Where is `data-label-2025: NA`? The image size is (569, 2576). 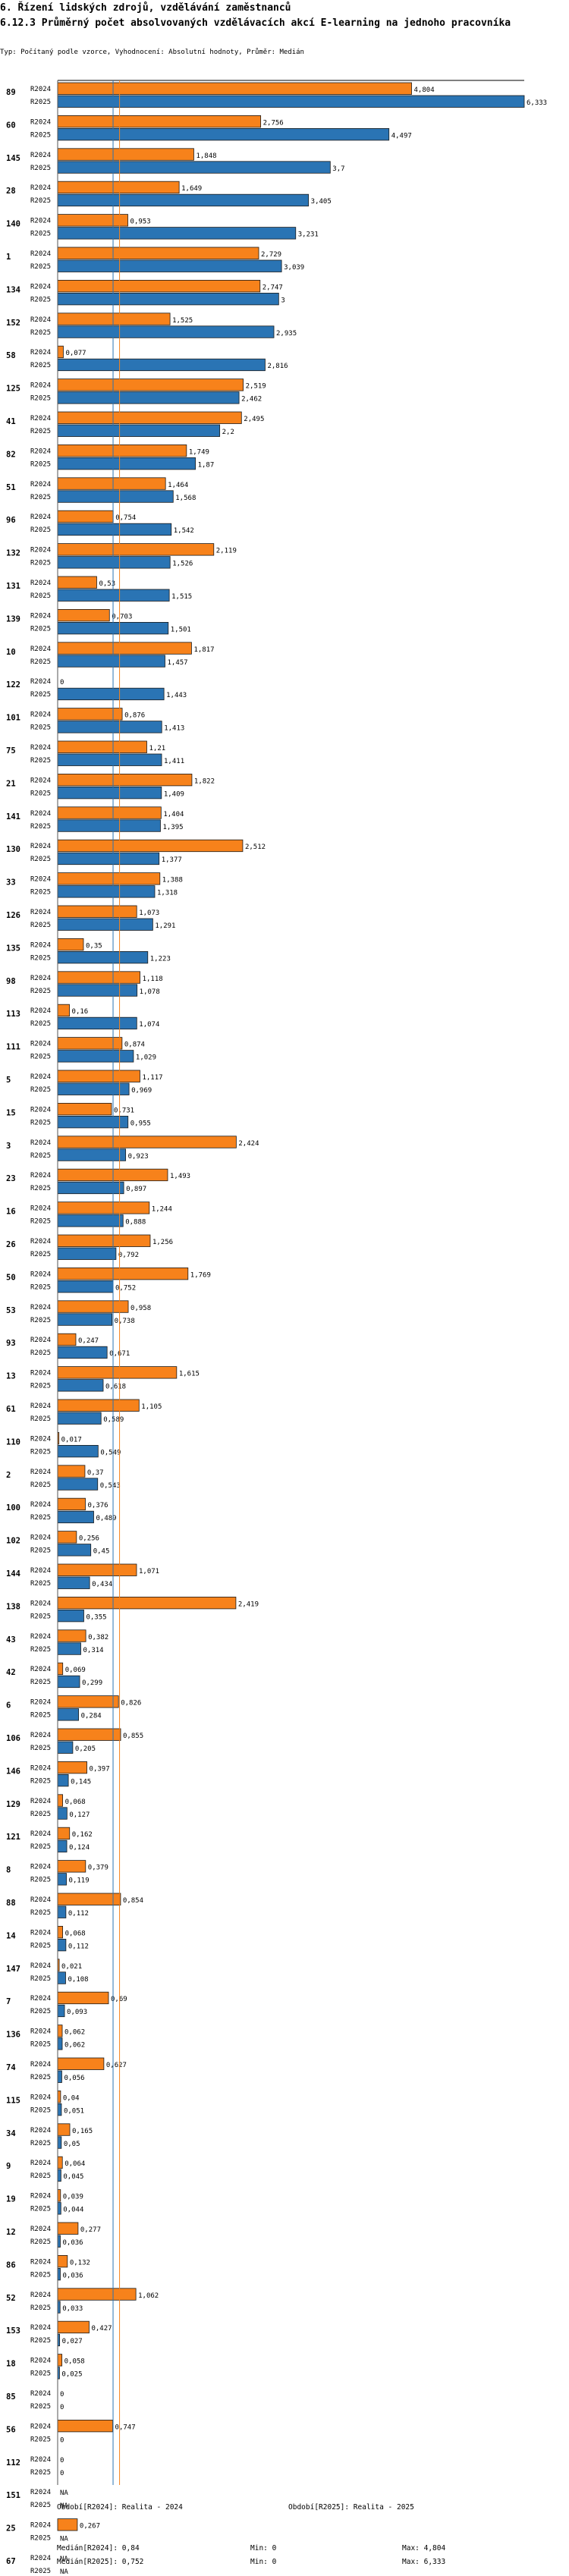
data-label-2025: NA is located at coordinates (64, 2506).